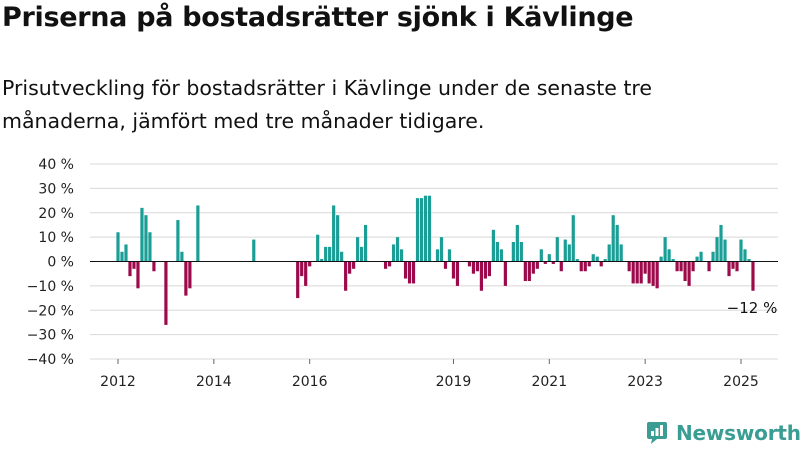 Image resolution: width=800 pixels, height=450 pixels. What do you see at coordinates (214, 382) in the screenshot?
I see `x-tick-label: 2014` at bounding box center [214, 382].